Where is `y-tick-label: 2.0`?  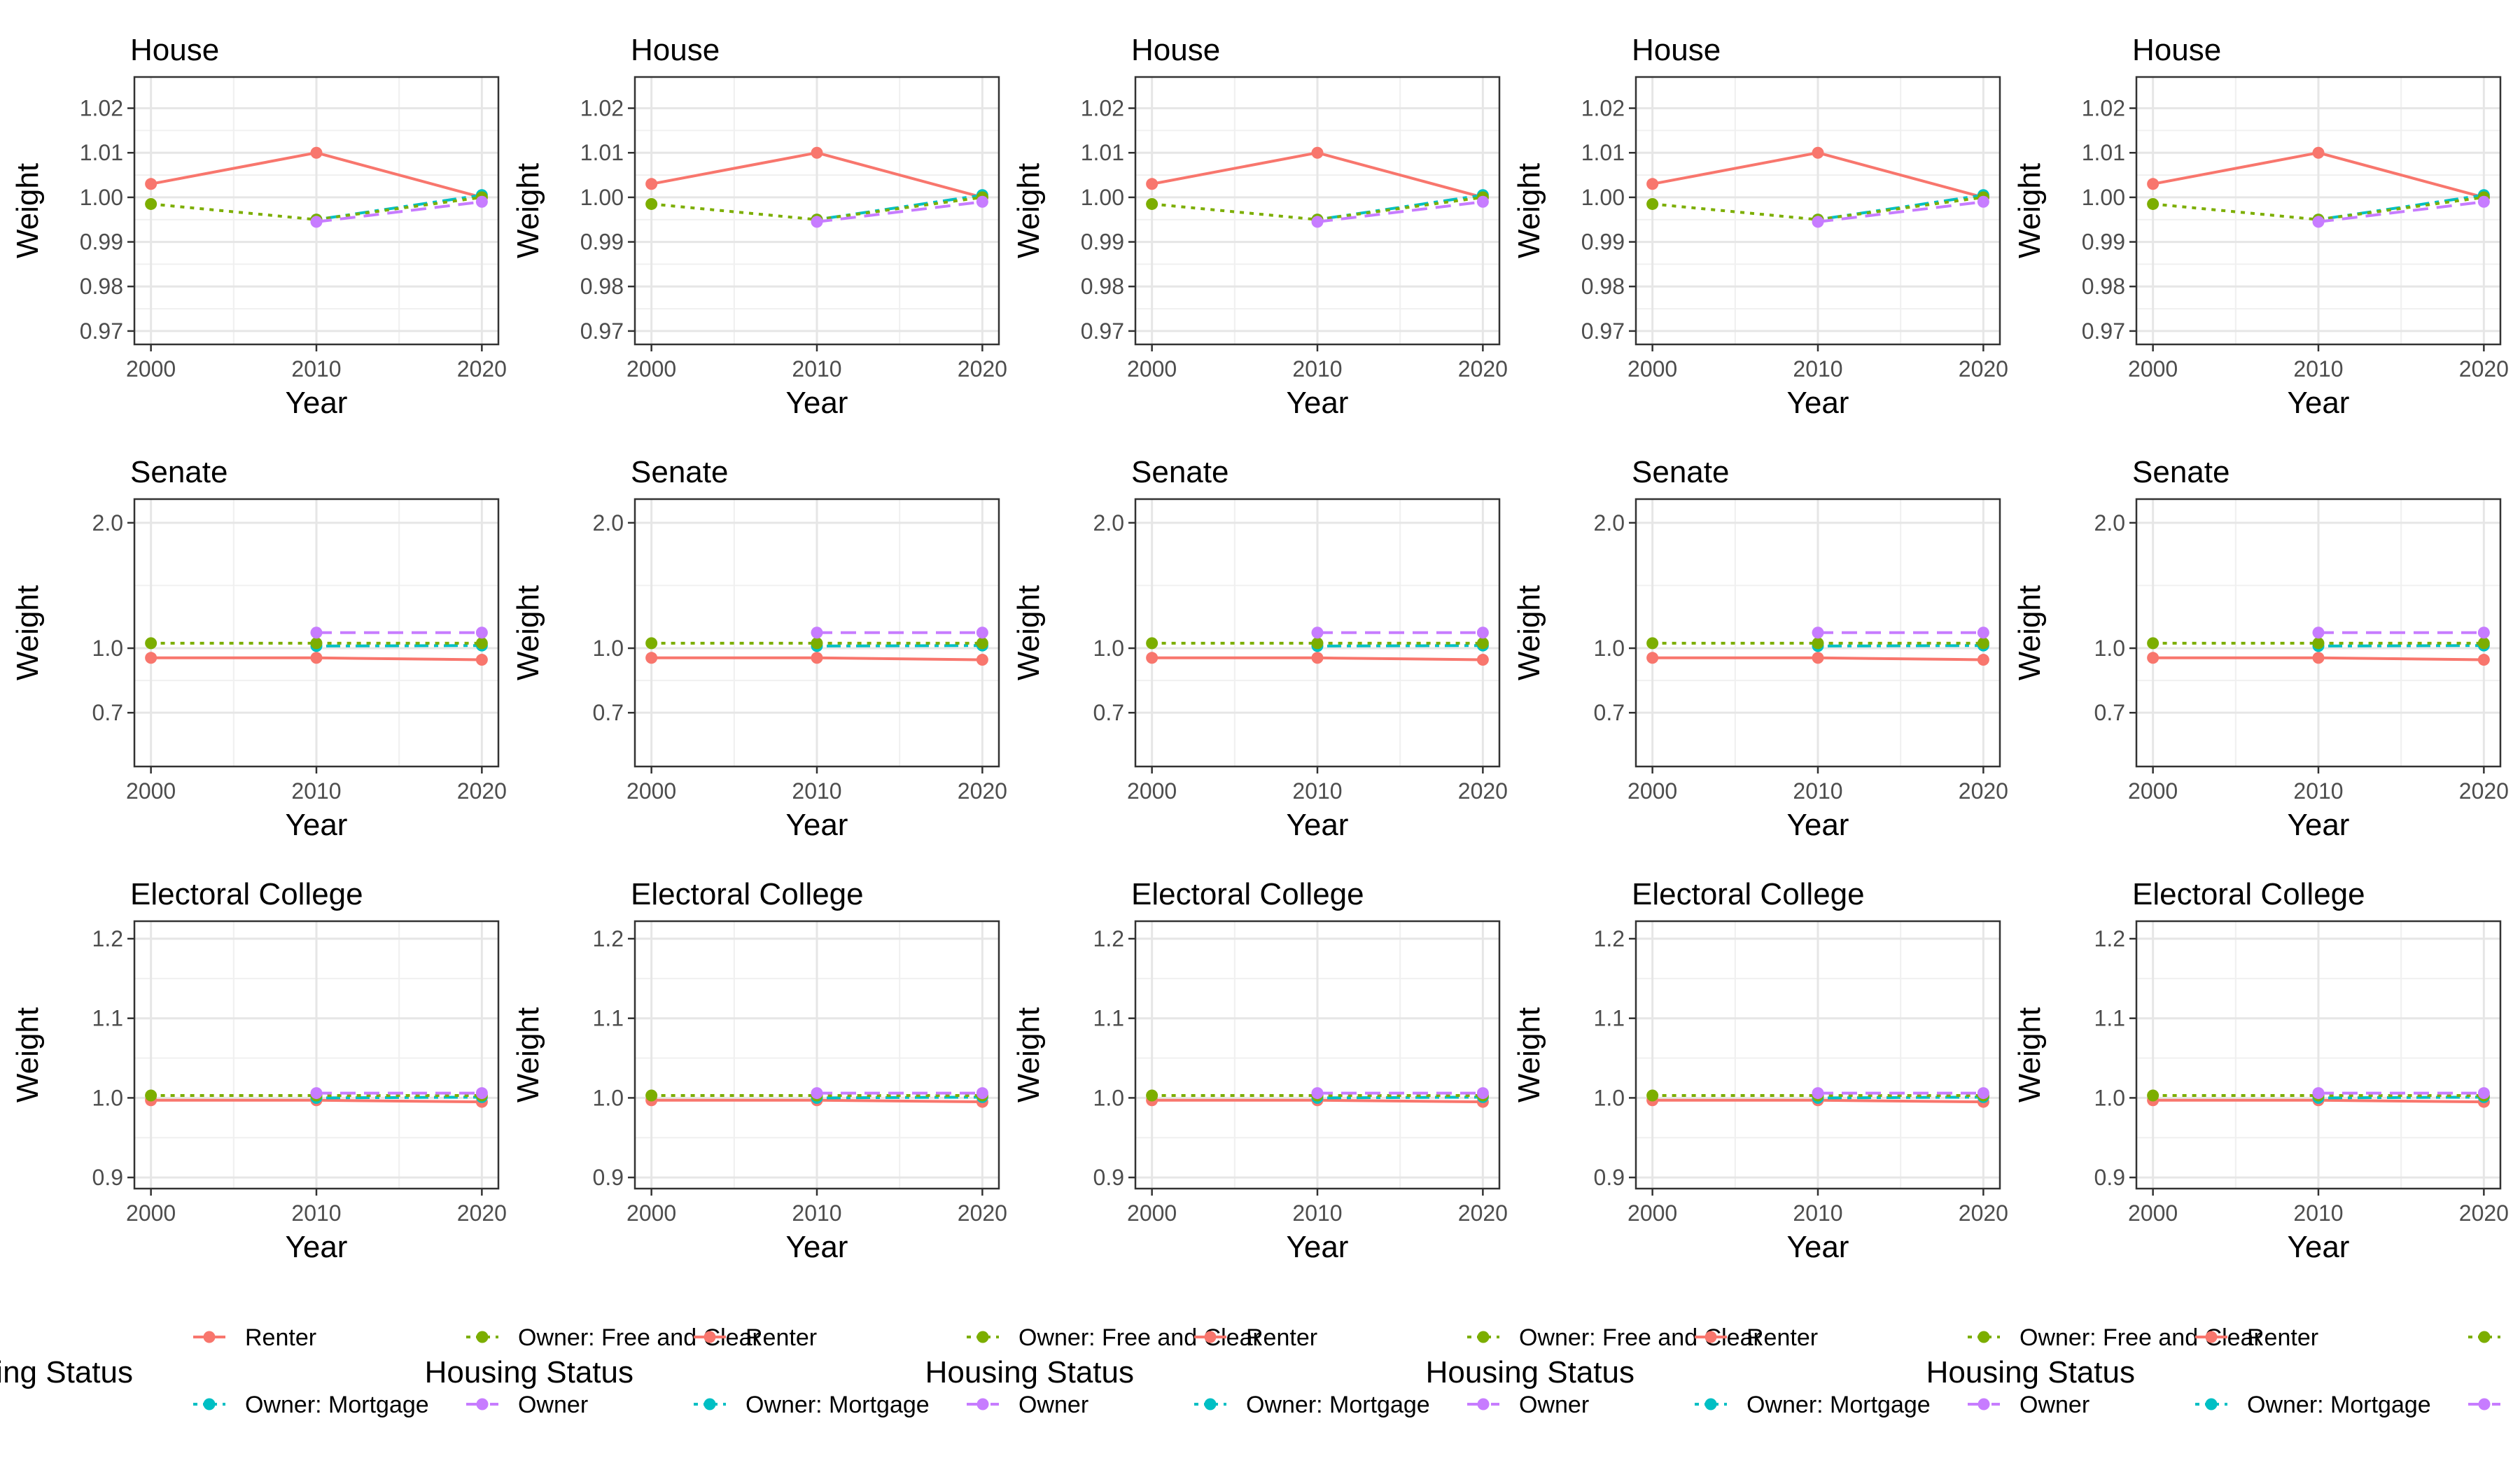
y-tick-label: 2.0 is located at coordinates (1609, 523).